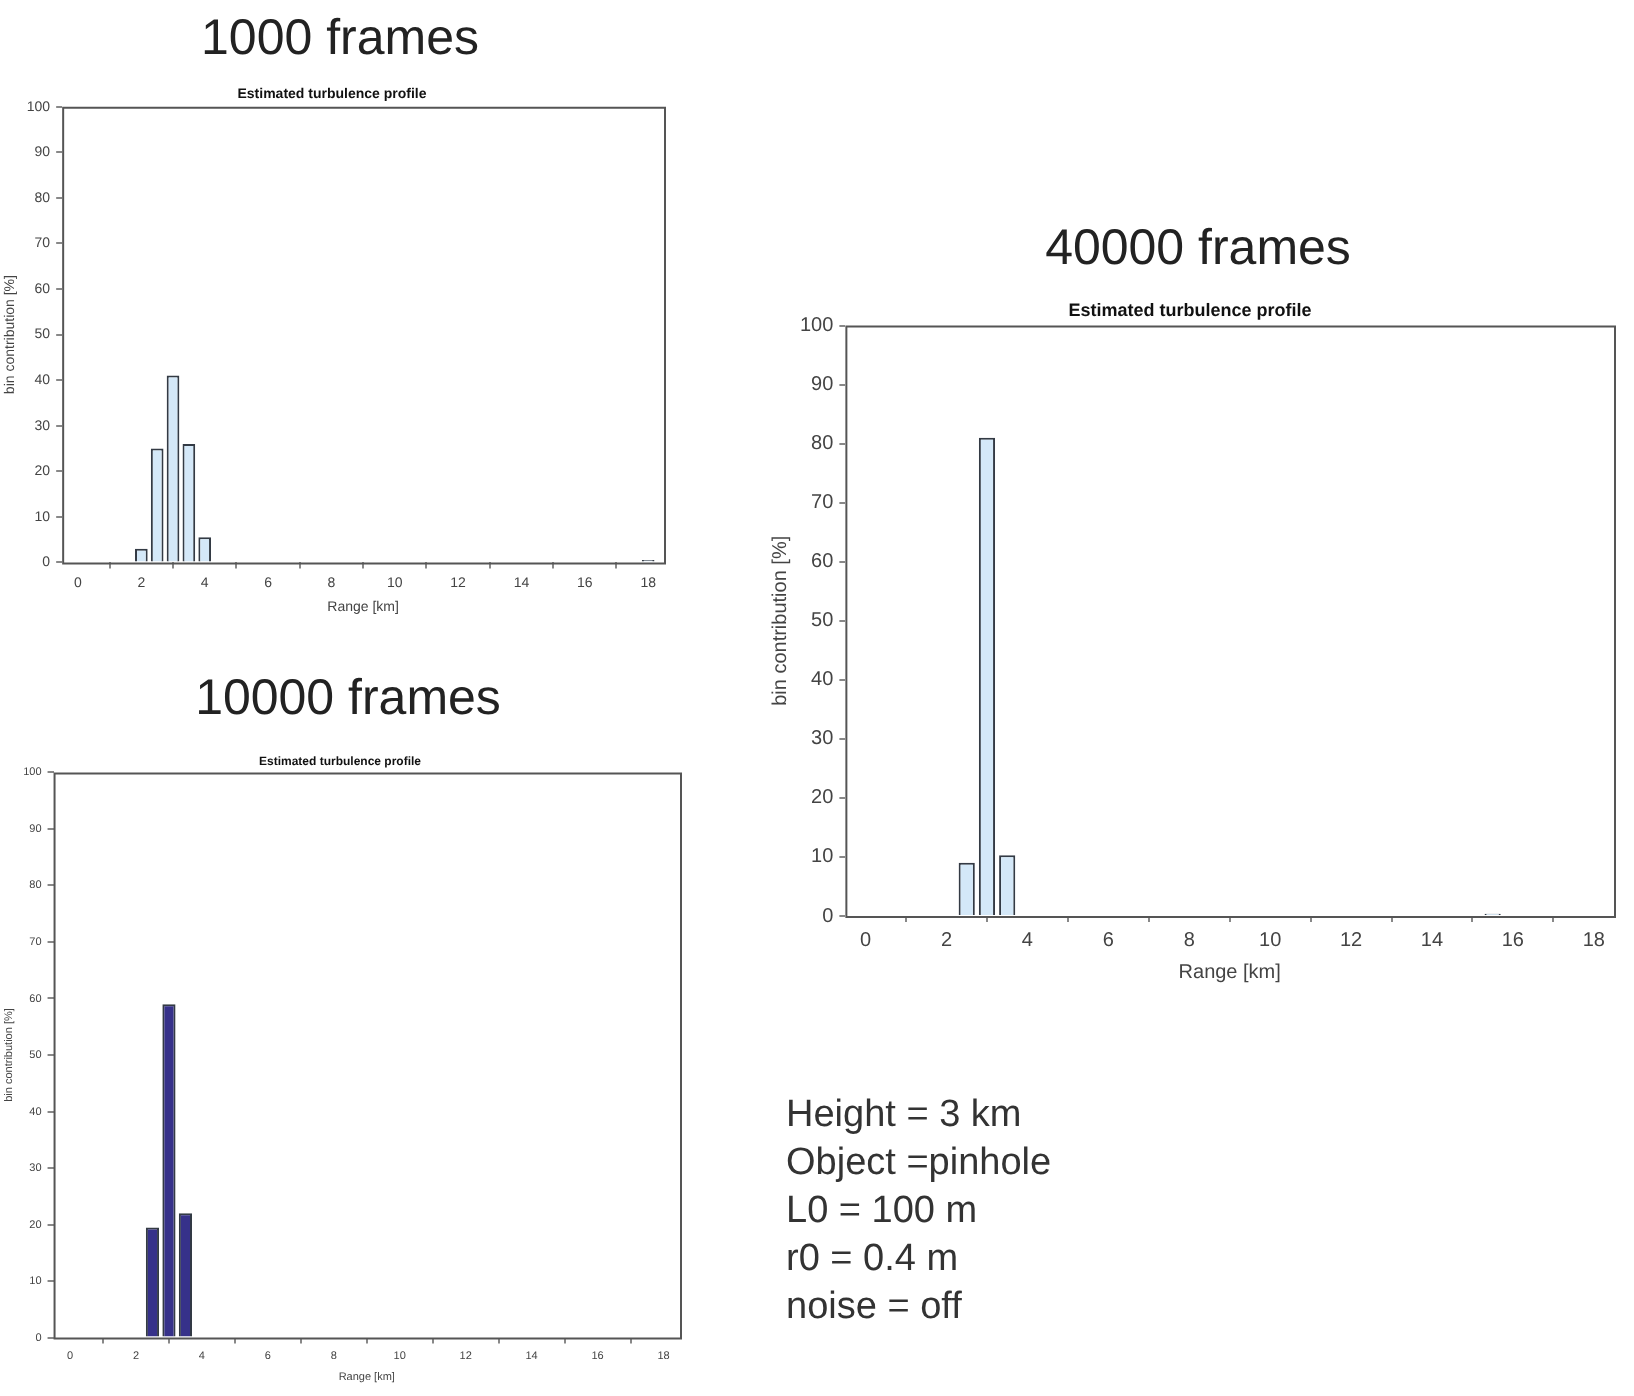 Image resolution: width=1634 pixels, height=1396 pixels. I want to click on chart-title: 1000 frames, so click(340, 40).